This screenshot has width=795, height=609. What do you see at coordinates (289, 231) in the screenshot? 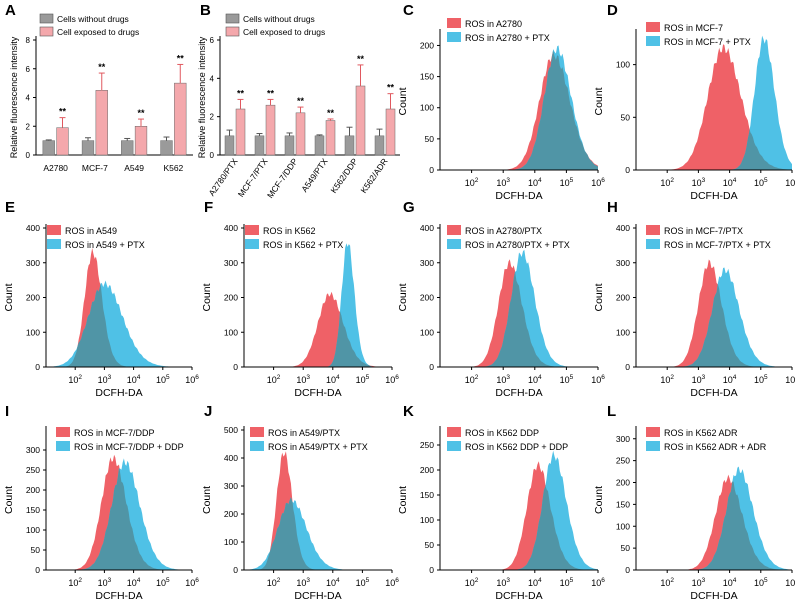
I see `legend-label: ROS in K562` at bounding box center [289, 231].